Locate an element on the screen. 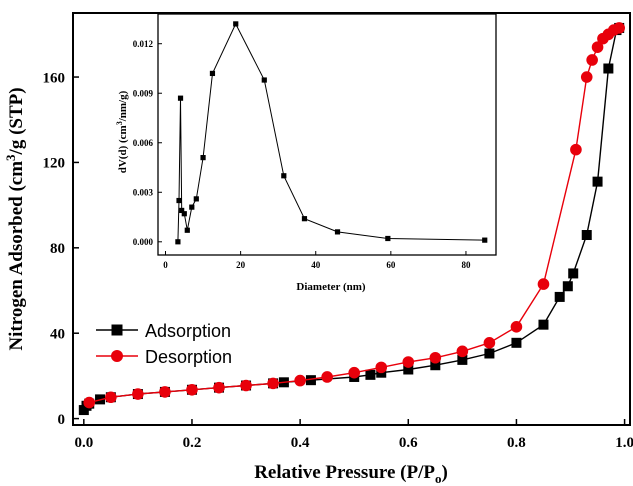 This screenshot has height=486, width=633. x-axis-title: Relative Pressure (P/Po) is located at coordinates (351, 474).